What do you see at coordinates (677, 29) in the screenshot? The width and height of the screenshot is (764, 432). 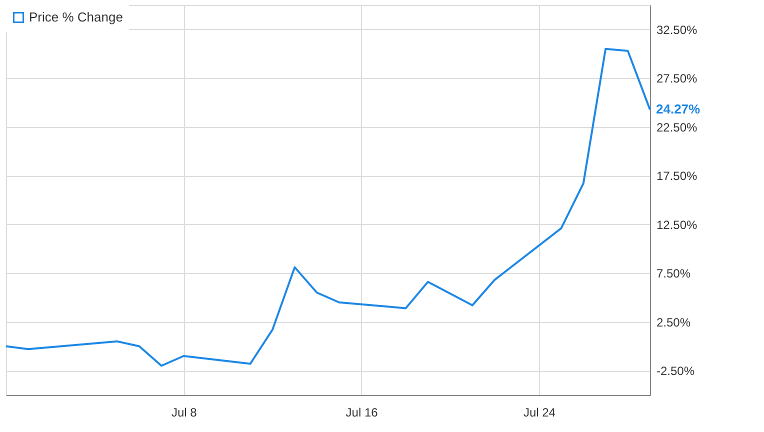 I see `y-tick-label: 32.50%` at bounding box center [677, 29].